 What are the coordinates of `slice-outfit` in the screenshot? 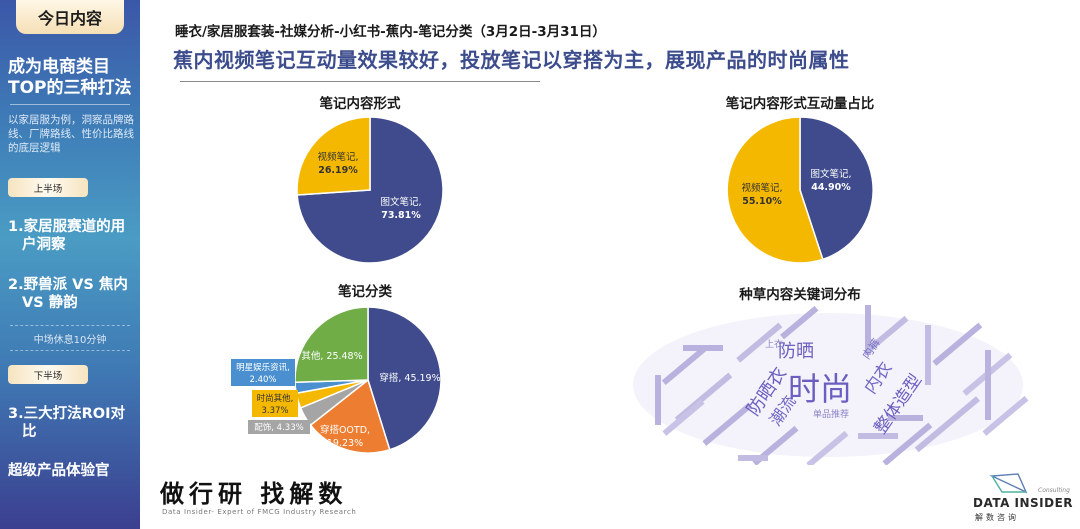 It's located at (404, 378).